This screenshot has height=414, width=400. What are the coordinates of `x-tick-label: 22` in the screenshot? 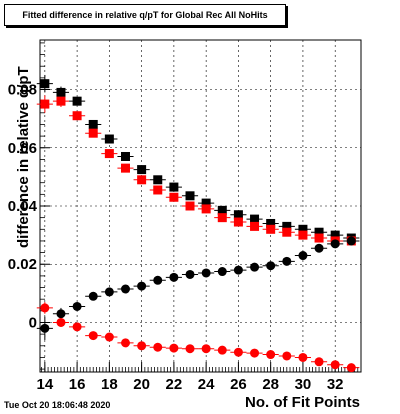 It's located at (174, 384).